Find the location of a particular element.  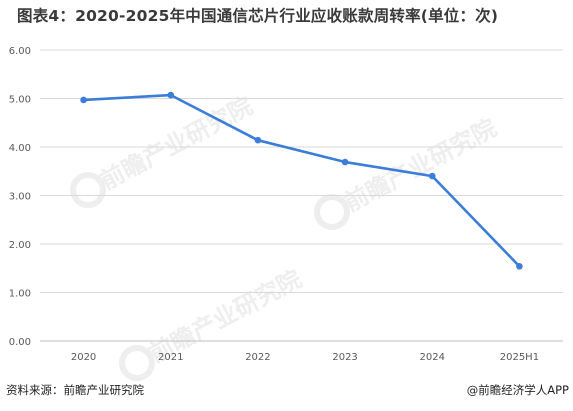

chart-title: 图表4：2020-2025年中国通信芯片行业应收账款周转率(单位：次) is located at coordinates (258, 16).